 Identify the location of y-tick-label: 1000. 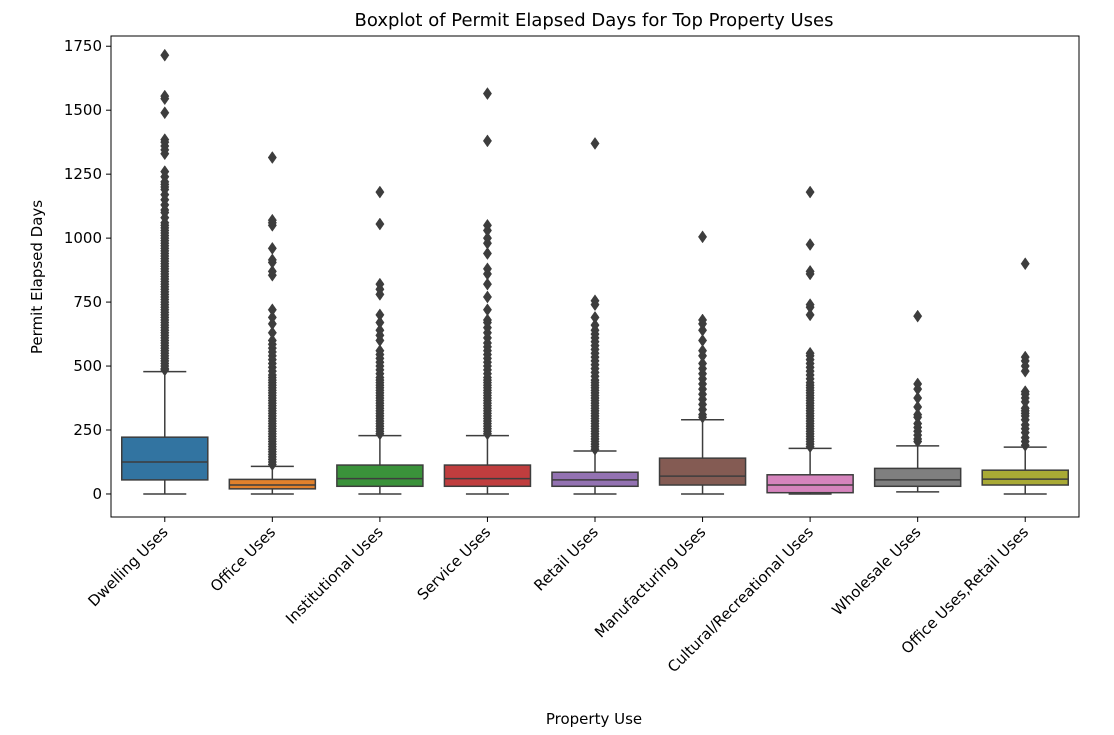
(83, 238).